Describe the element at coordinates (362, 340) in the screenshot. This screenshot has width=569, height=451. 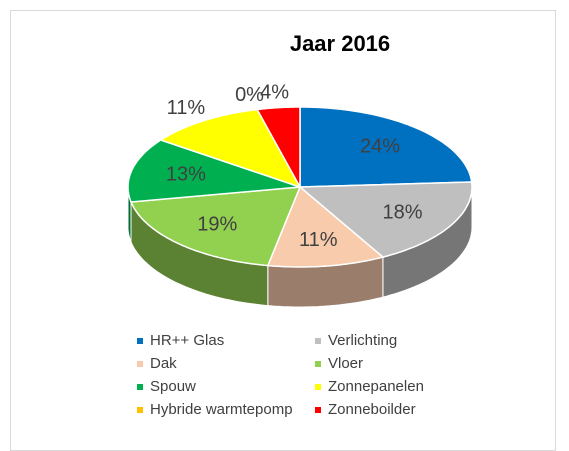
I see `legend-label: Verlichting` at that location.